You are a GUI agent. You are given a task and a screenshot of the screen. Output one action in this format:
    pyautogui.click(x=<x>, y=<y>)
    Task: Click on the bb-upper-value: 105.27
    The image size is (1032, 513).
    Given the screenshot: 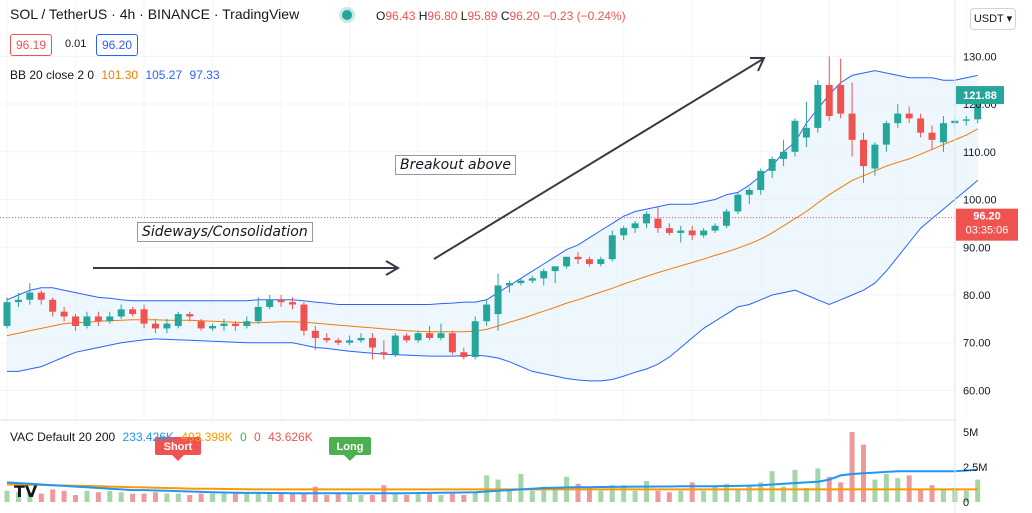 What is the action you would take?
    pyautogui.click(x=164, y=75)
    